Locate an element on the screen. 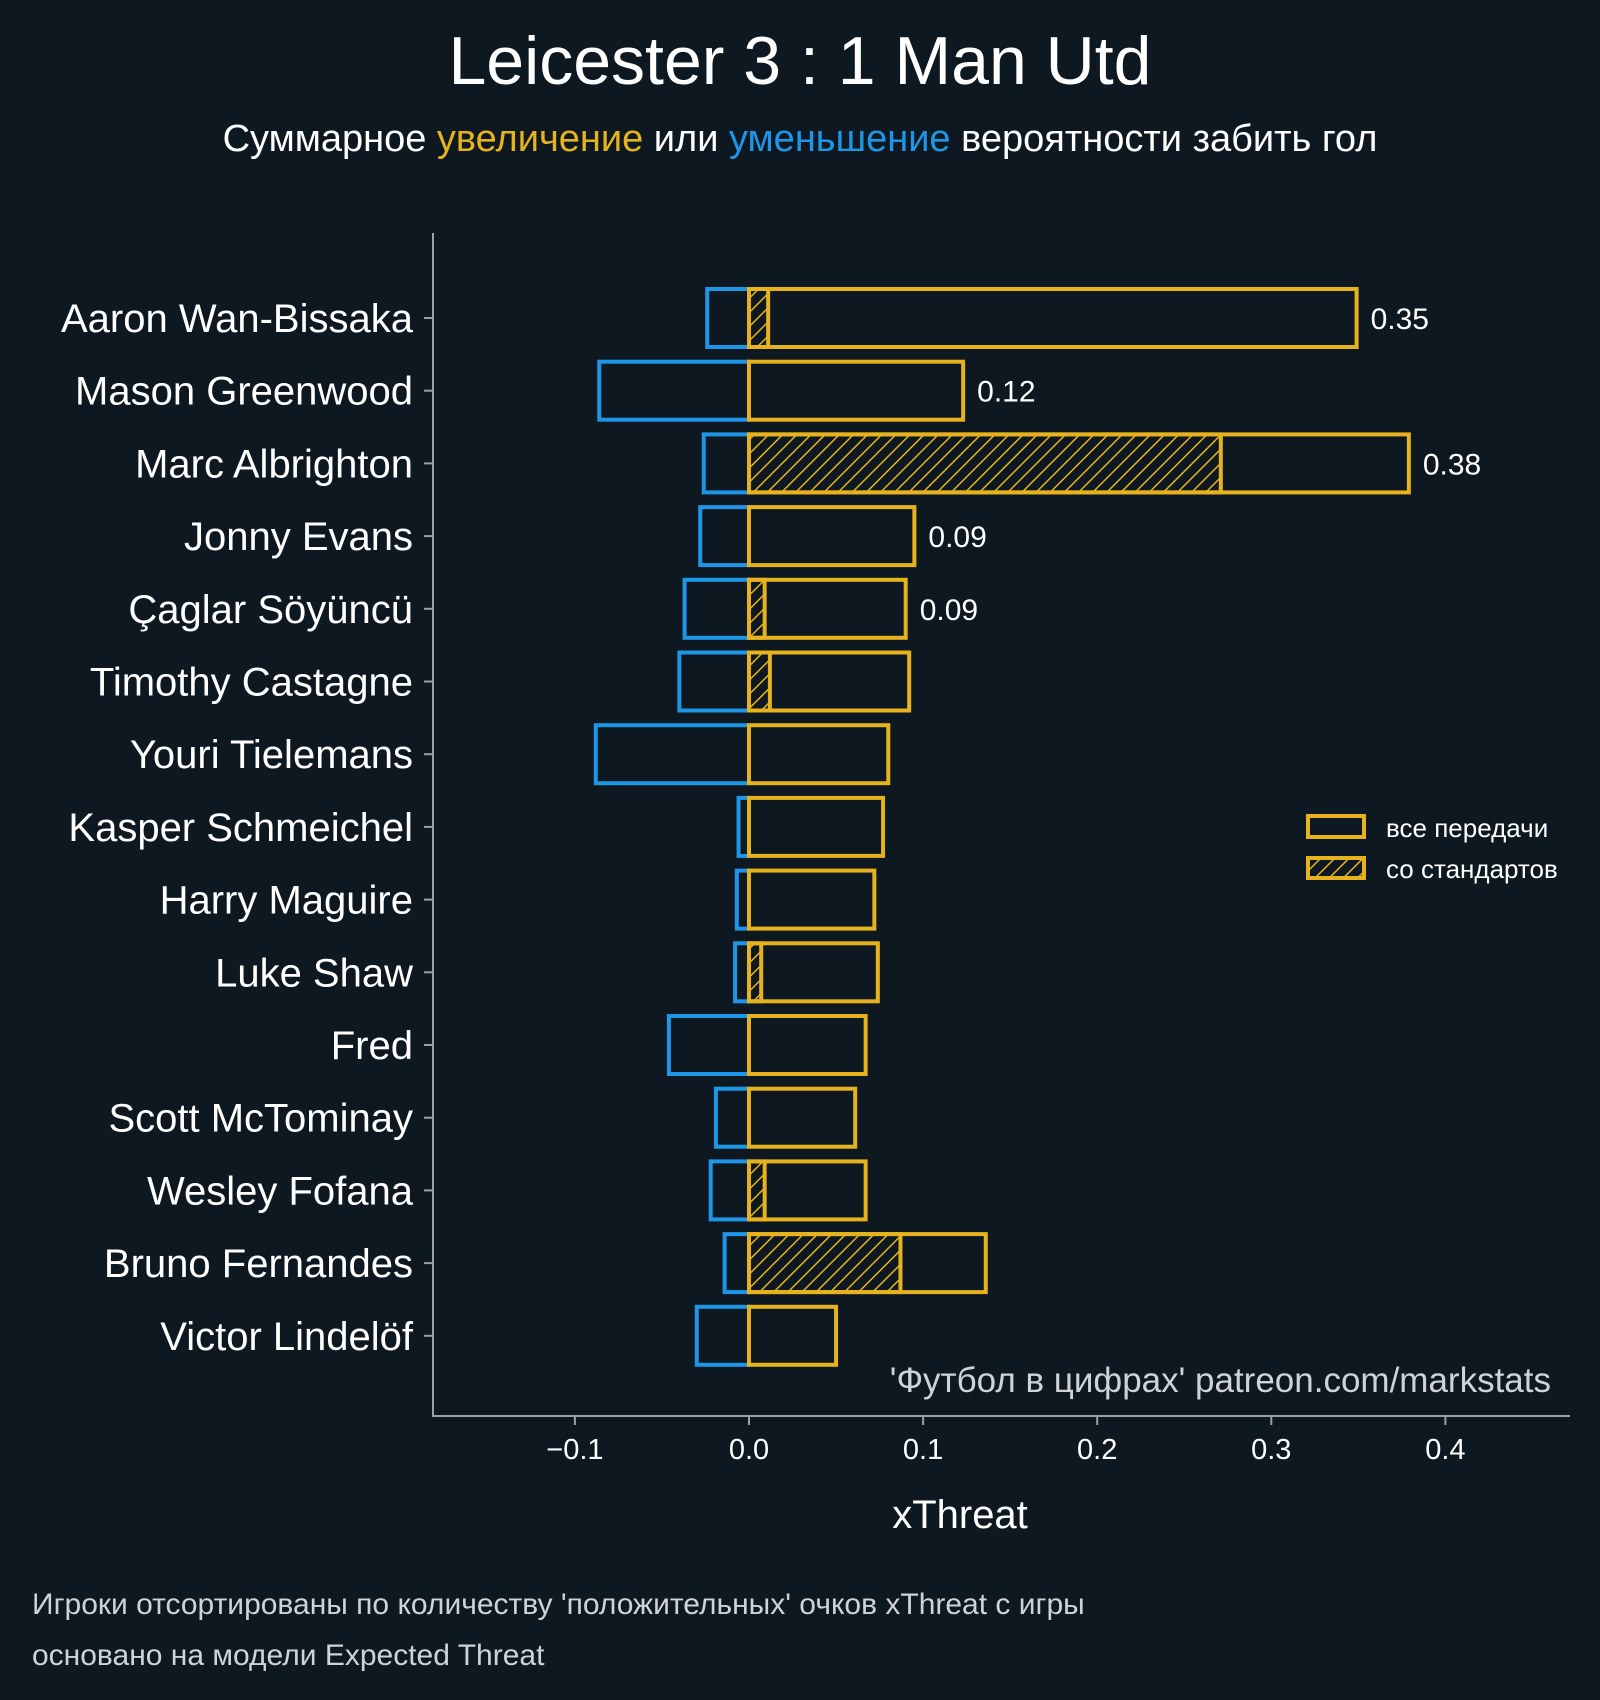  watermark: 'Футбол в цифрах' patreon.com/markstats is located at coordinates (1220, 1380).